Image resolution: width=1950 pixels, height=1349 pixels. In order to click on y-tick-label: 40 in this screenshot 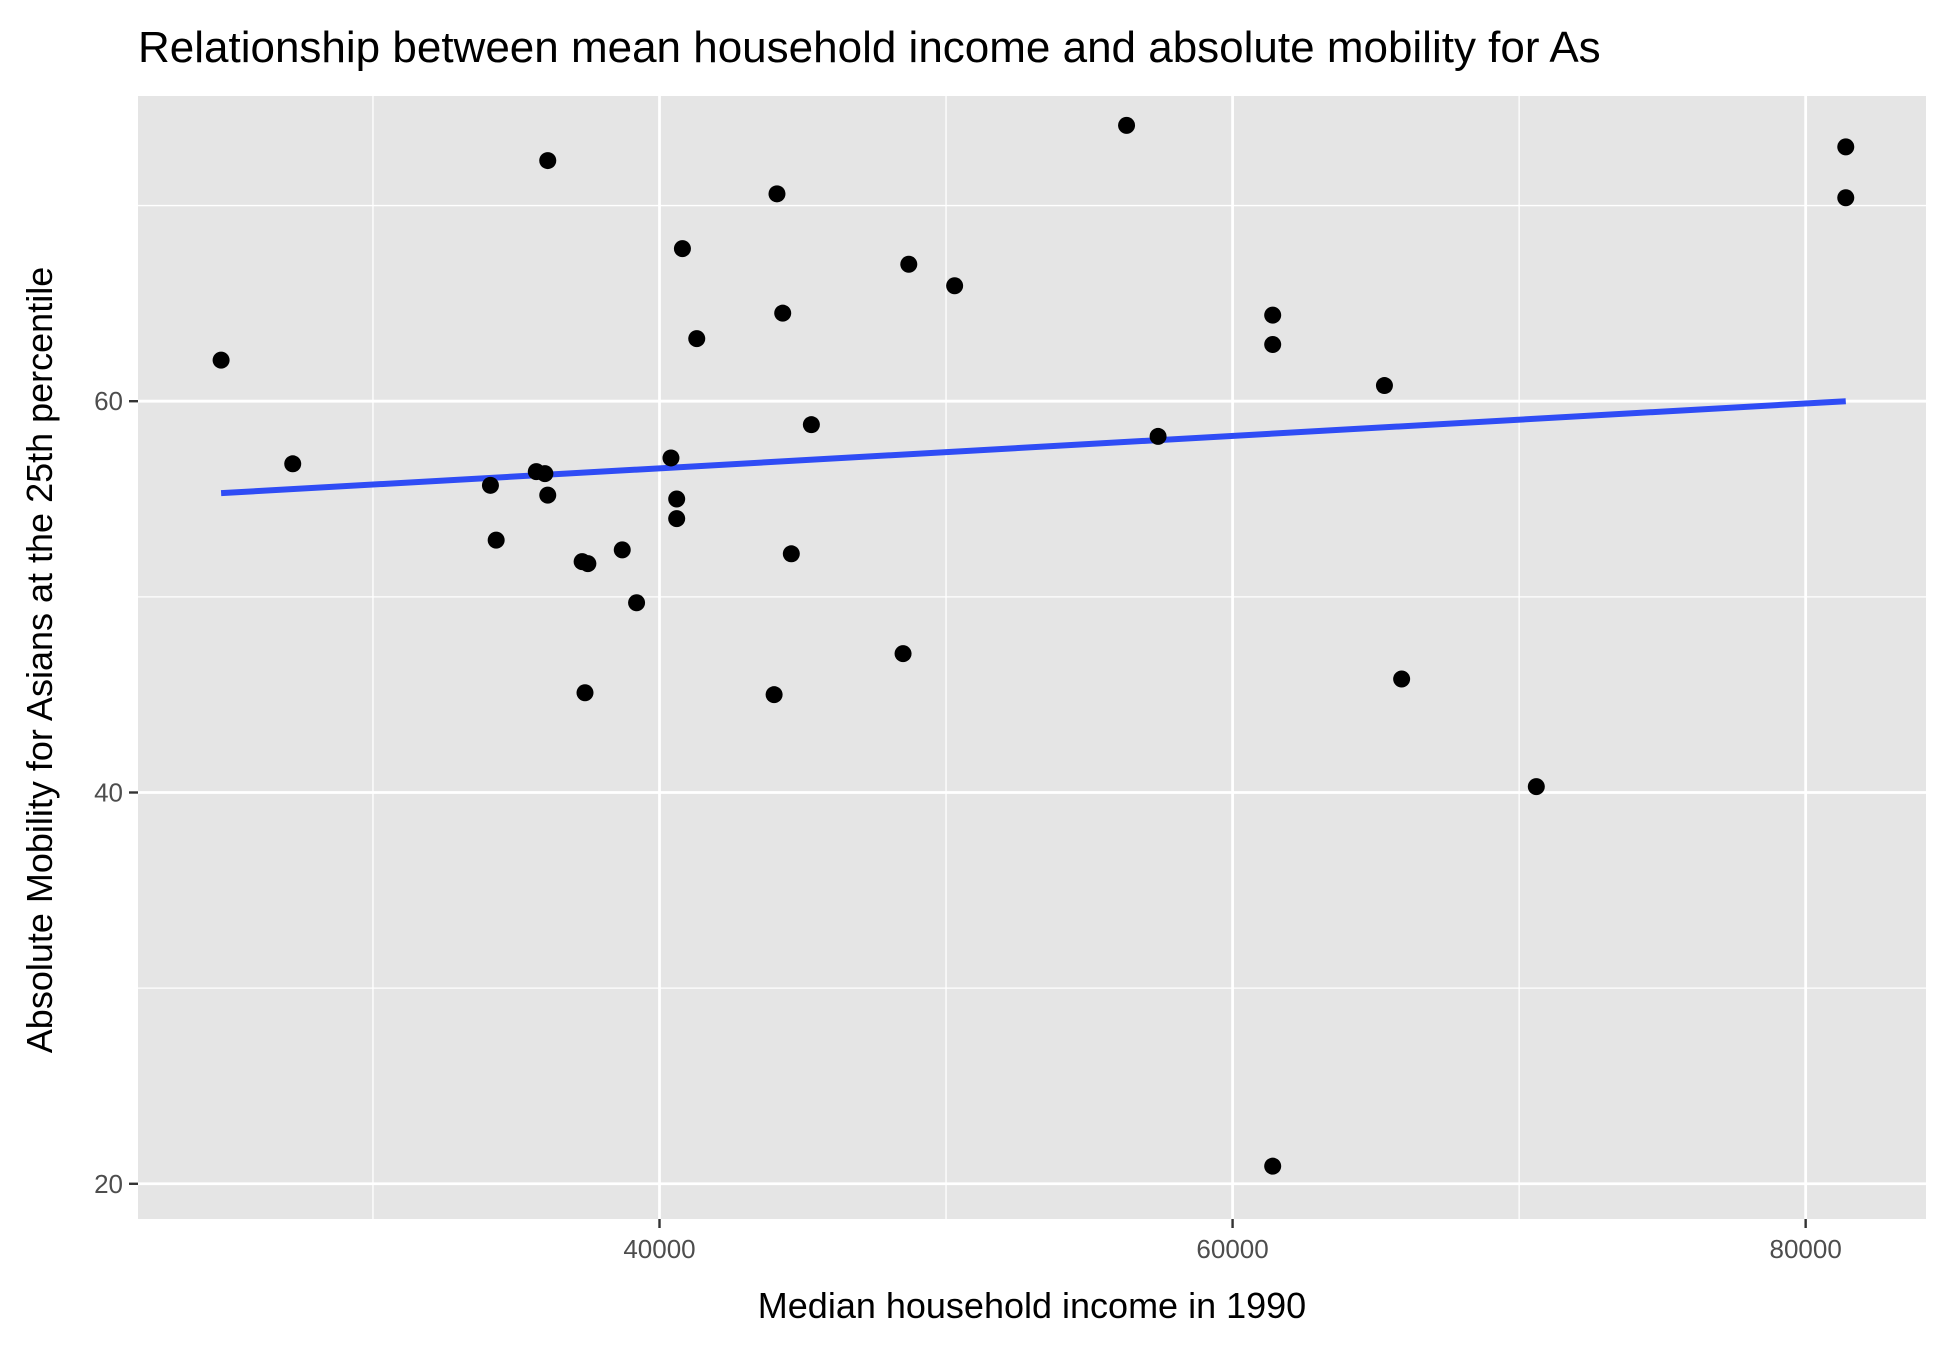, I will do `click(108, 792)`.